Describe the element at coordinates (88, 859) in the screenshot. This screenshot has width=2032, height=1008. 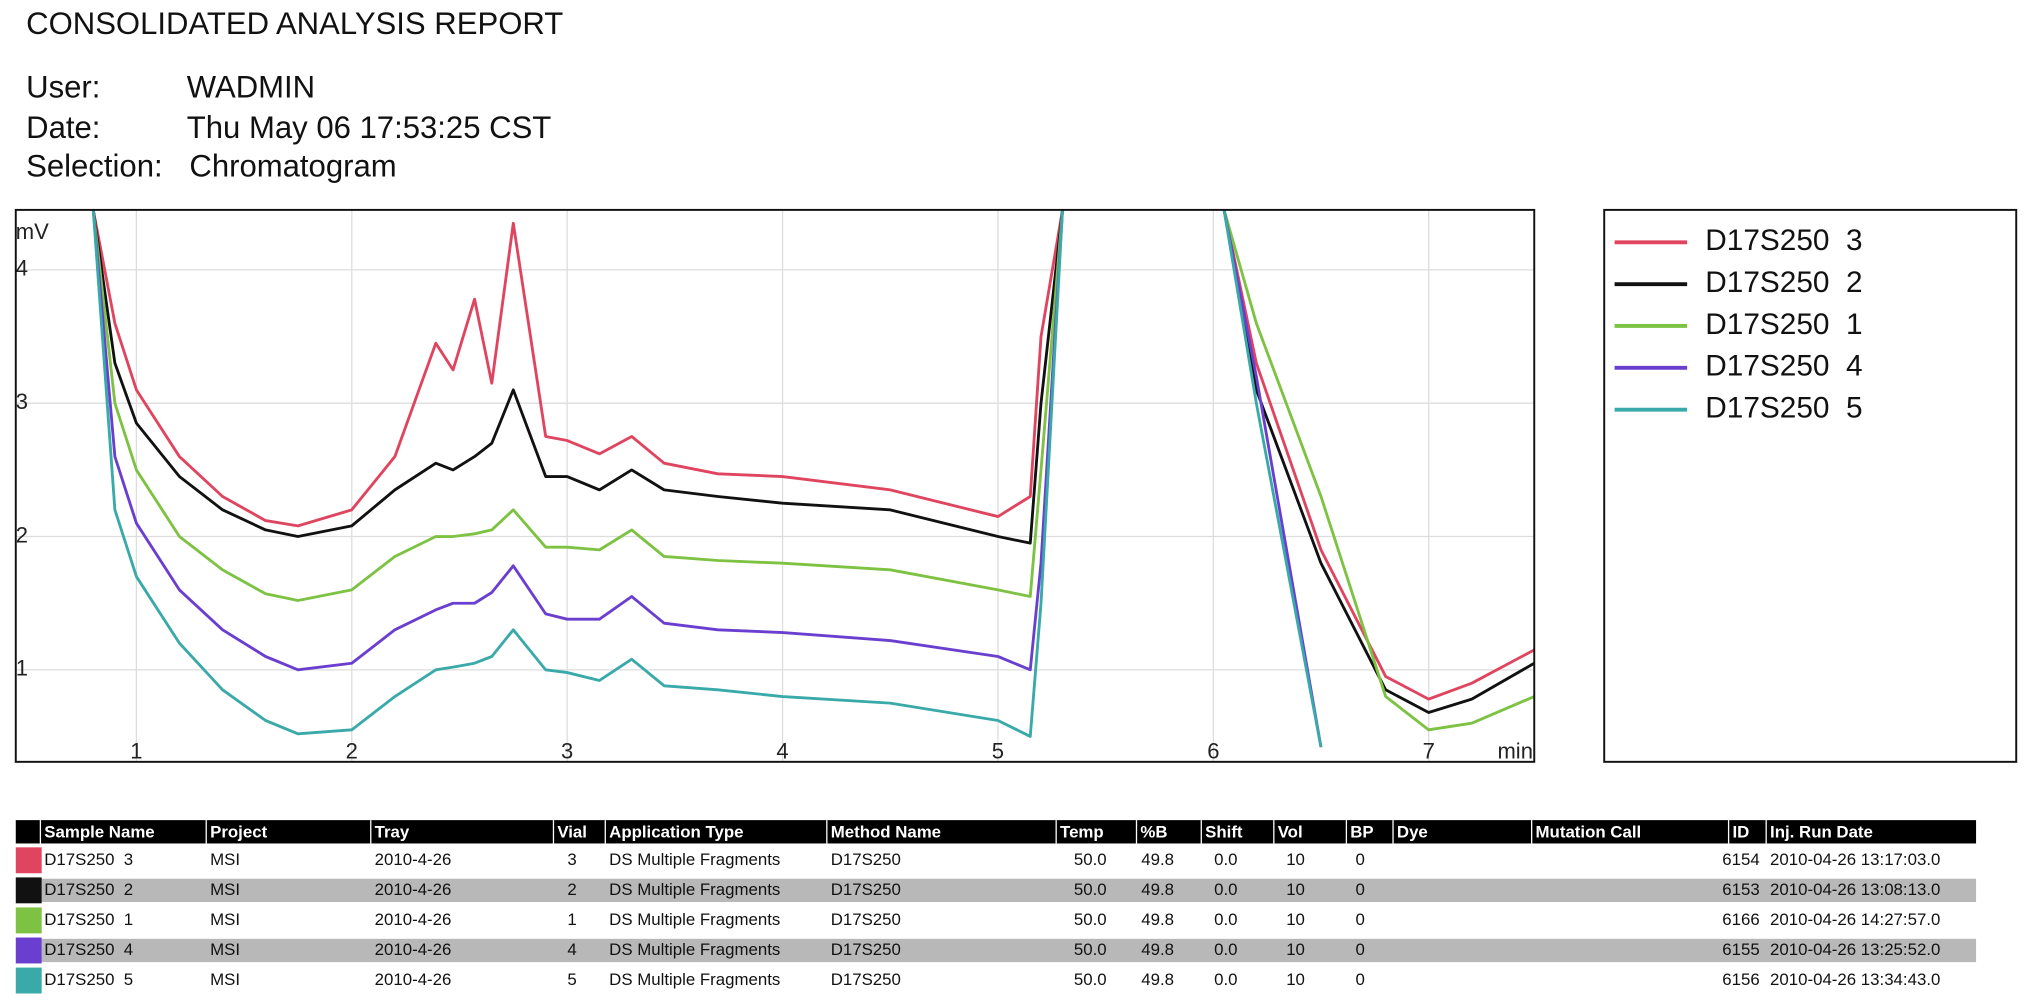
I see `table-cell: D17S250 3` at that location.